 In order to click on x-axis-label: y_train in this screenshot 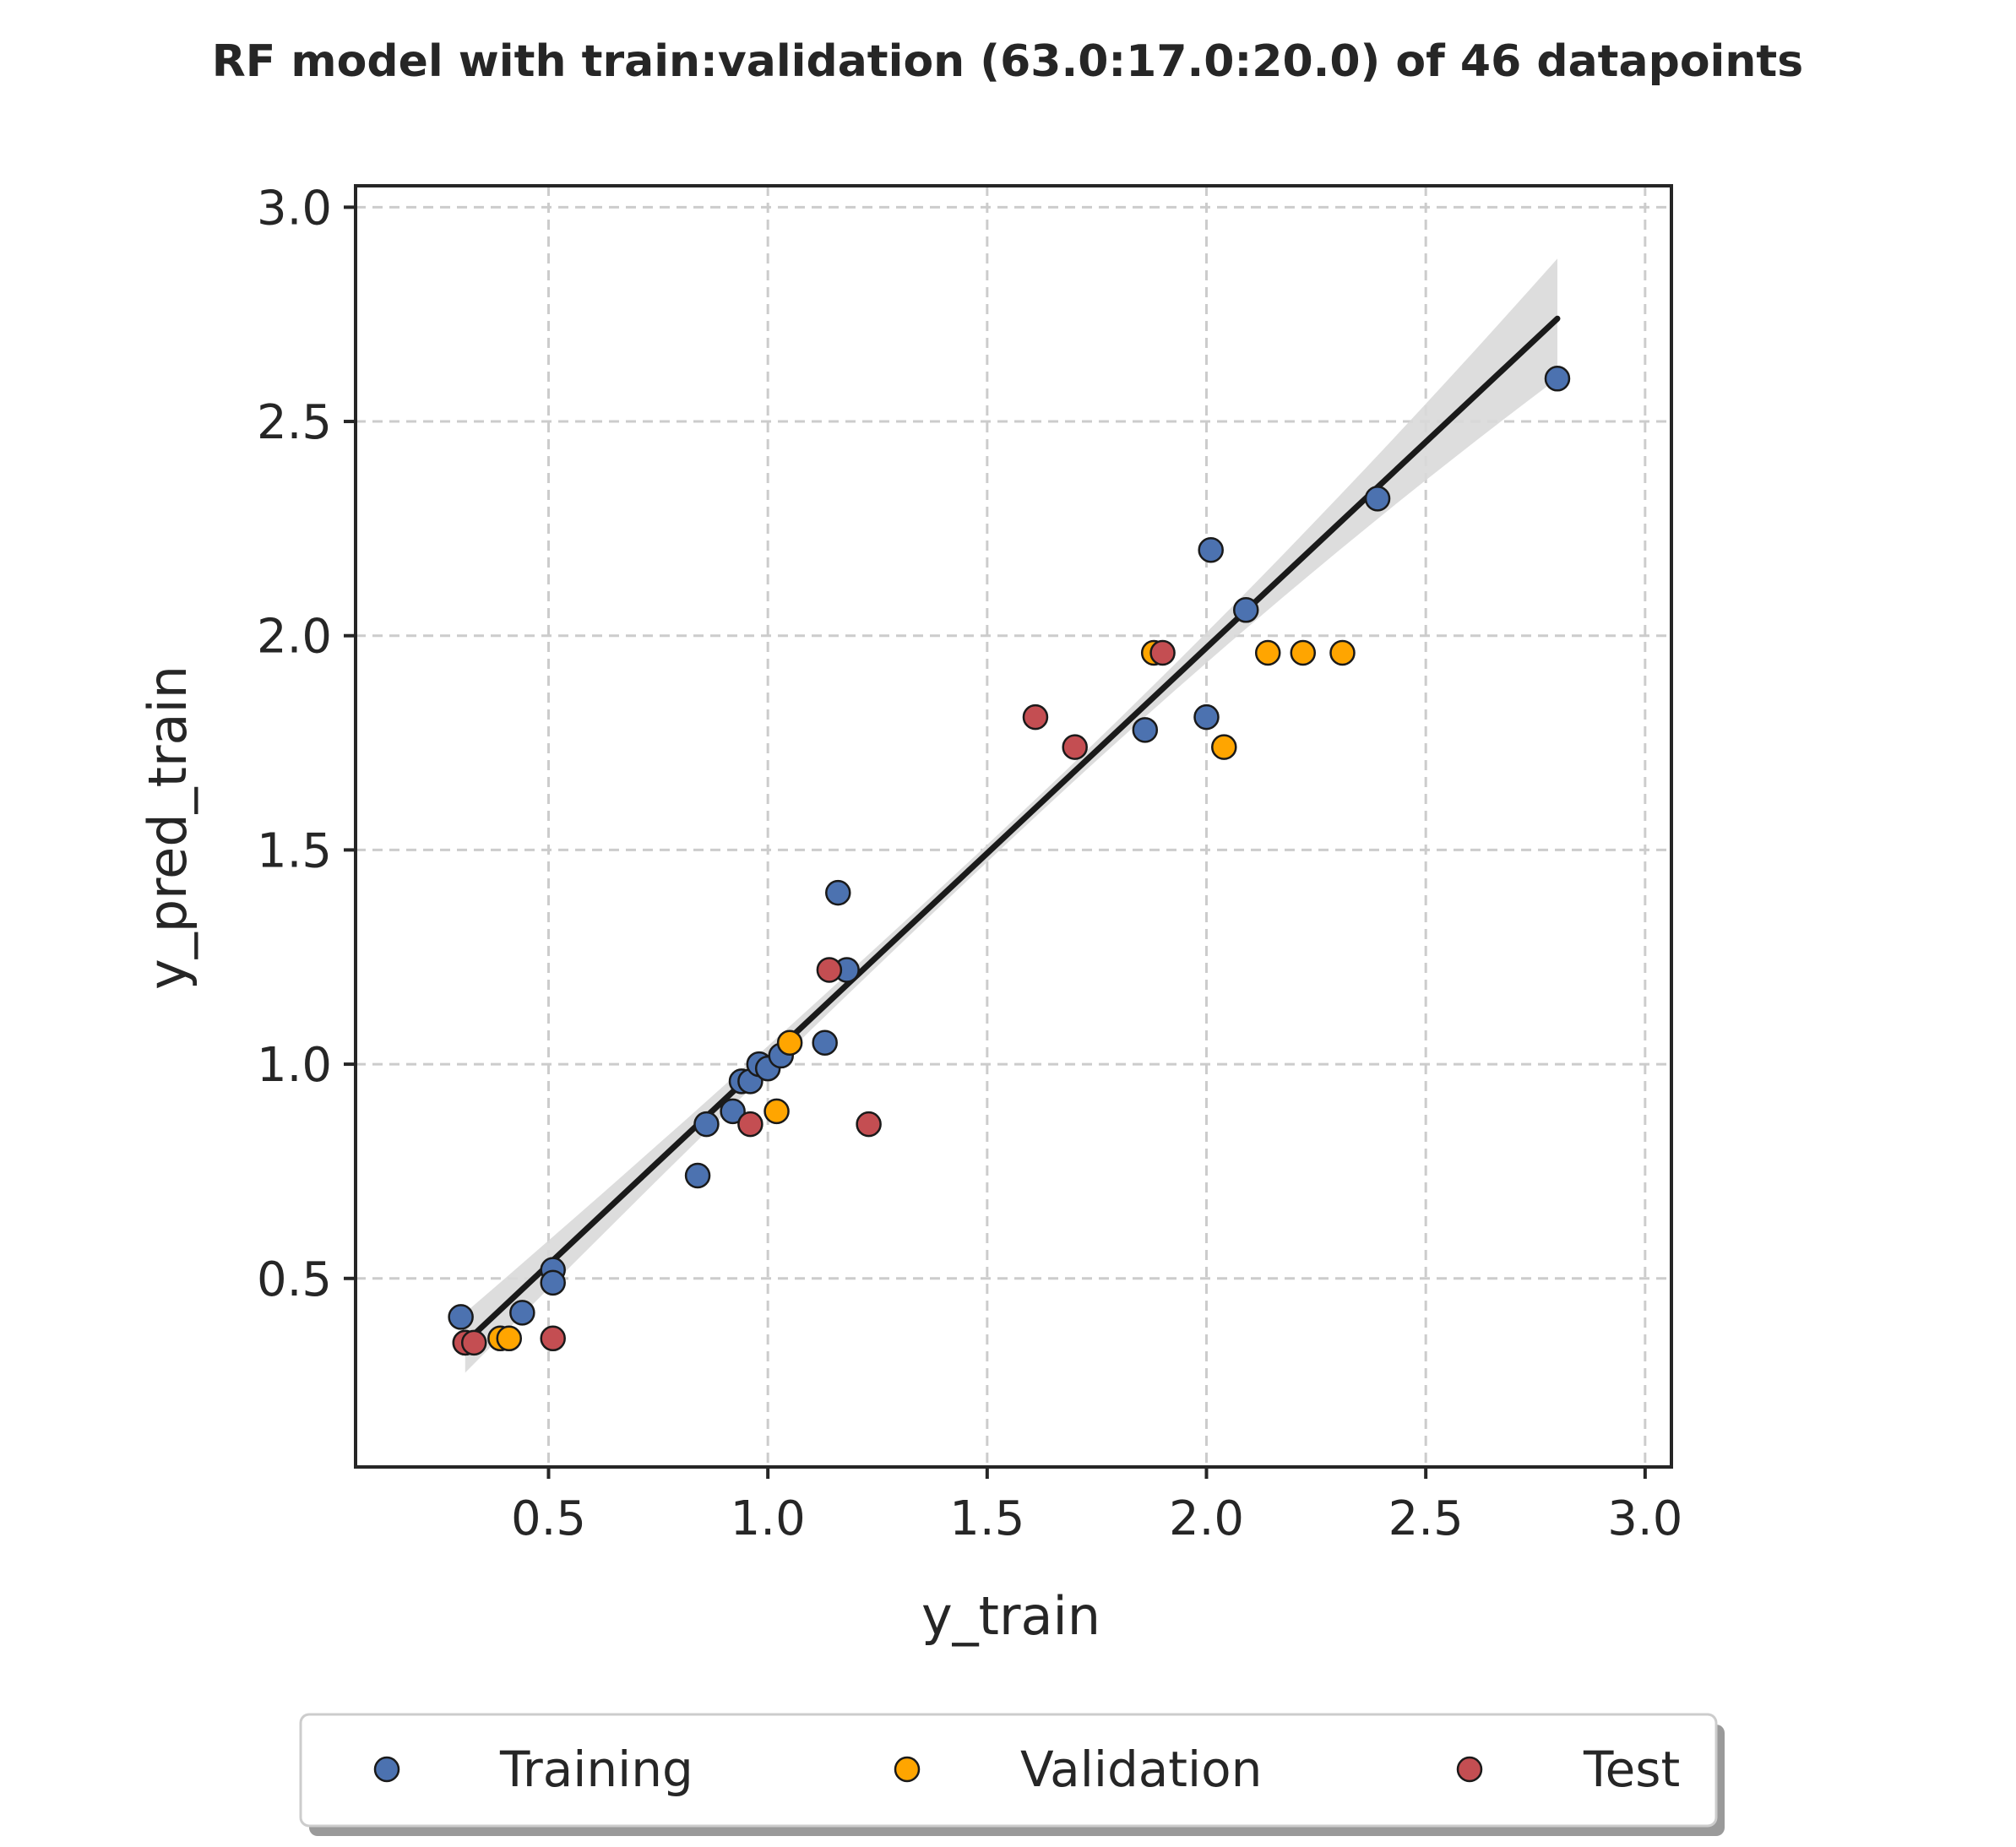, I will do `click(1010, 1616)`.